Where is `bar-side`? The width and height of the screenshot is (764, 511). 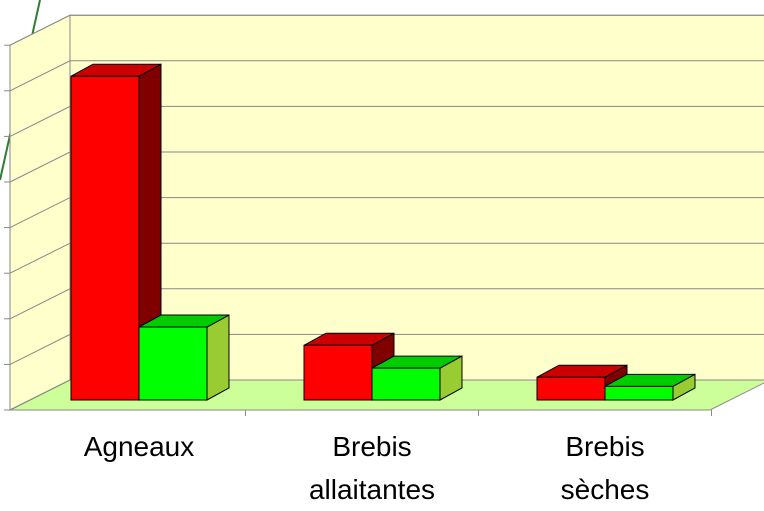 bar-side is located at coordinates (218, 357).